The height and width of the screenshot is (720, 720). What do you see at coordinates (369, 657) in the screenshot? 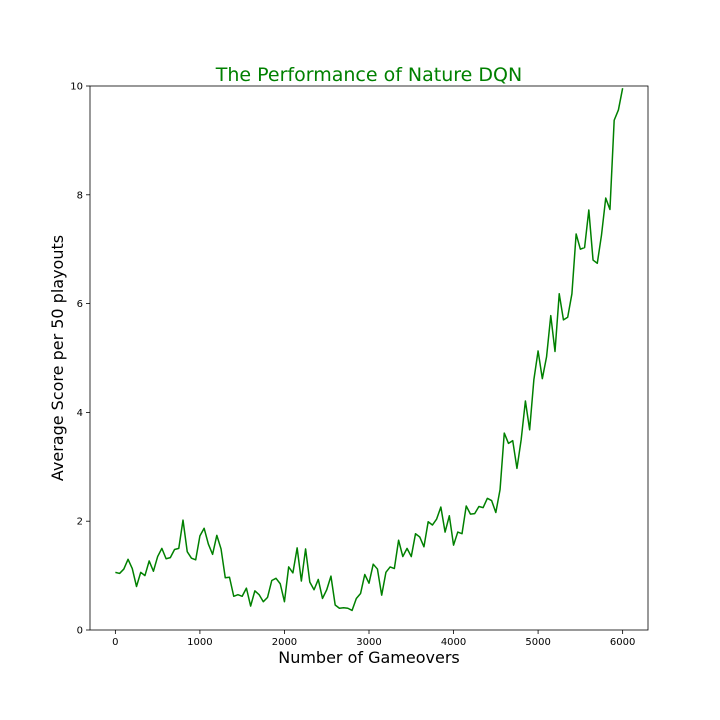
I see `x-axis-title: Number of Gameovers` at bounding box center [369, 657].